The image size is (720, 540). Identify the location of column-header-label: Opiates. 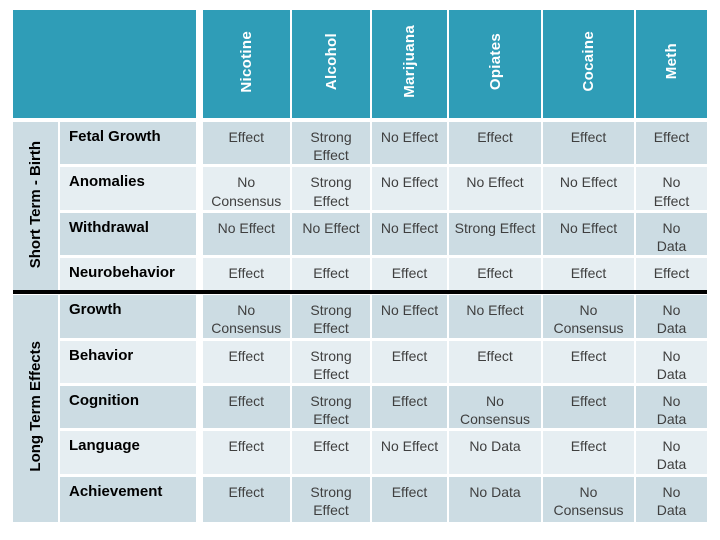
(495, 61).